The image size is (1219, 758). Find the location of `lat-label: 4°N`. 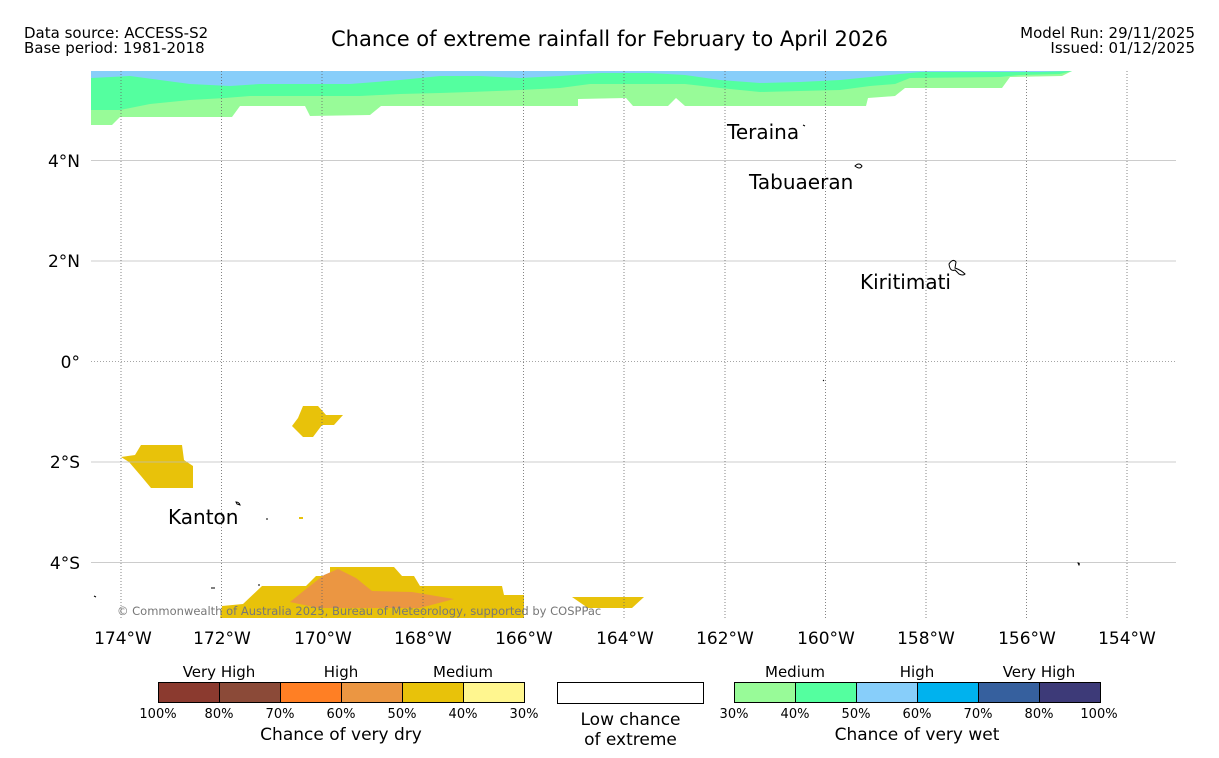

lat-label: 4°N is located at coordinates (64, 162).